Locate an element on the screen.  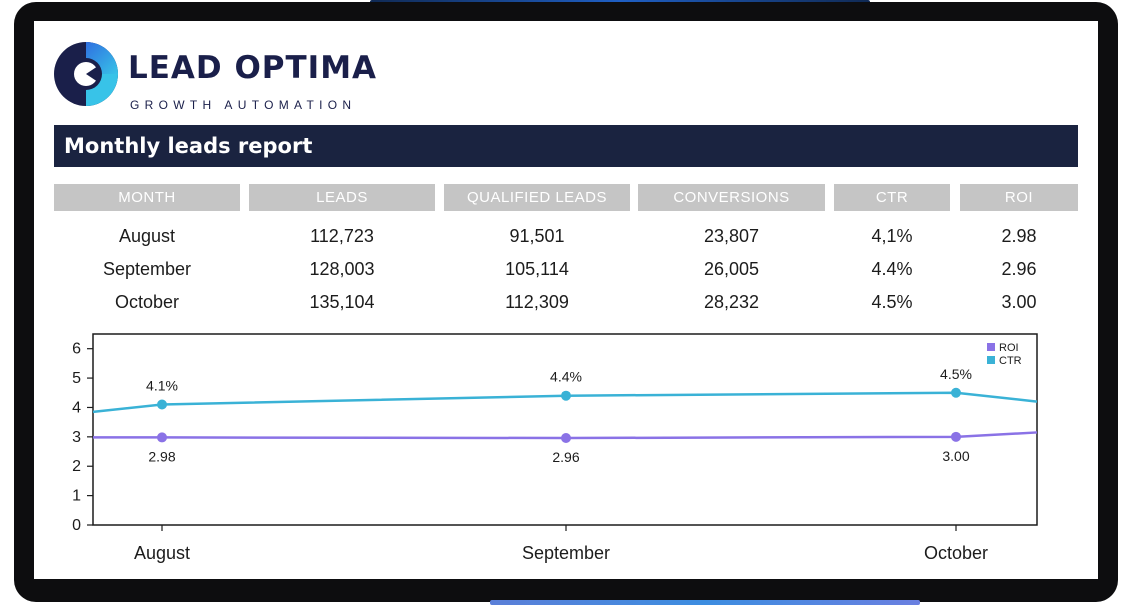
report-title-bar: Monthly leads report is located at coordinates (566, 146).